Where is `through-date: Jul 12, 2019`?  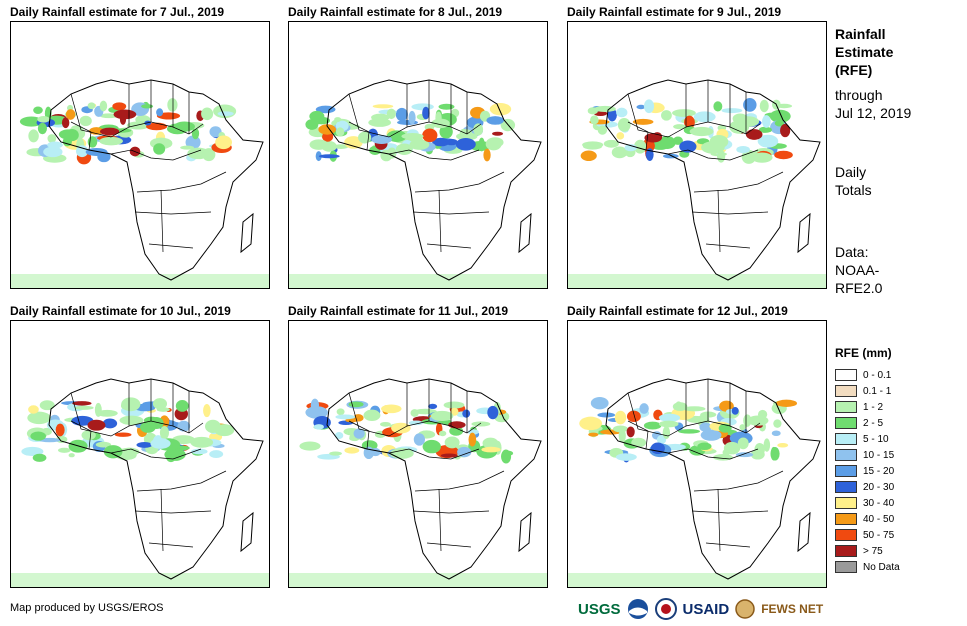
through-date: Jul 12, 2019 is located at coordinates (873, 113).